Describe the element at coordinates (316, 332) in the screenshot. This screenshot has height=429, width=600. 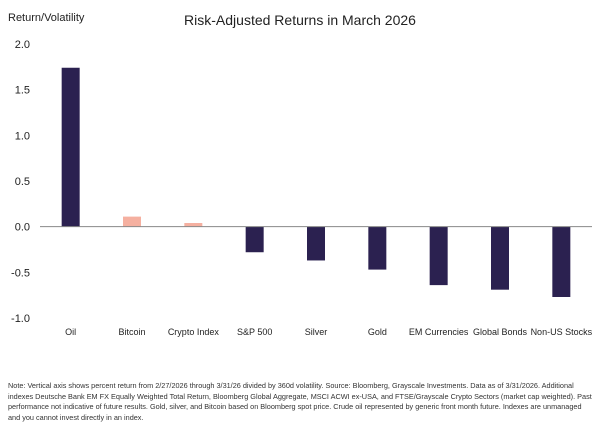
I see `category-label: Silver` at that location.